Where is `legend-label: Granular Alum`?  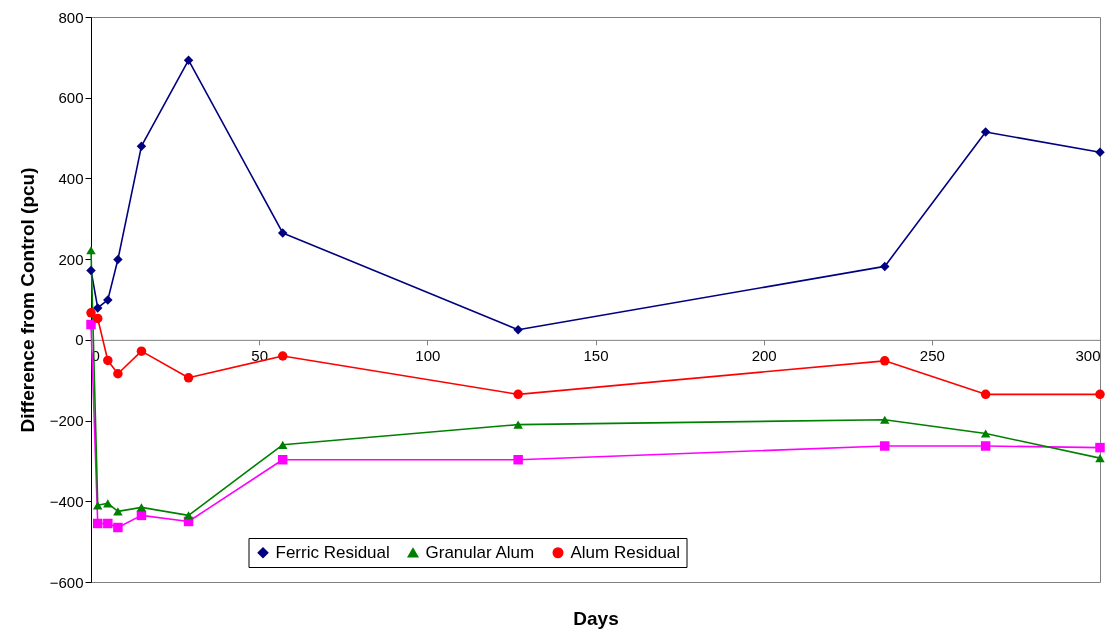 legend-label: Granular Alum is located at coordinates (480, 552).